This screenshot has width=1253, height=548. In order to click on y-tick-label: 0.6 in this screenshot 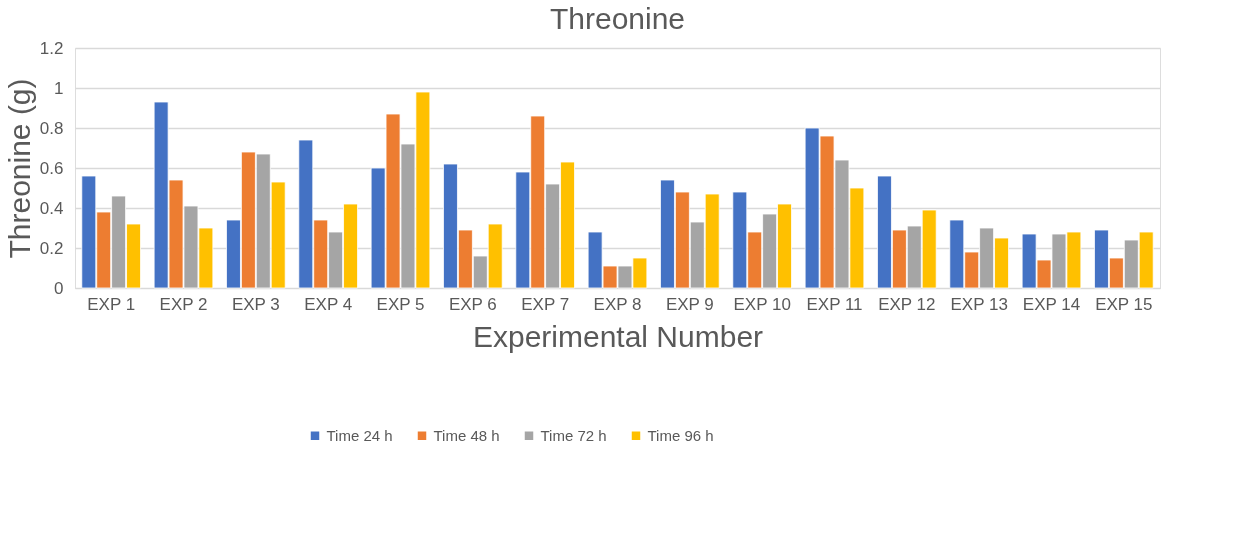, I will do `click(51, 168)`.